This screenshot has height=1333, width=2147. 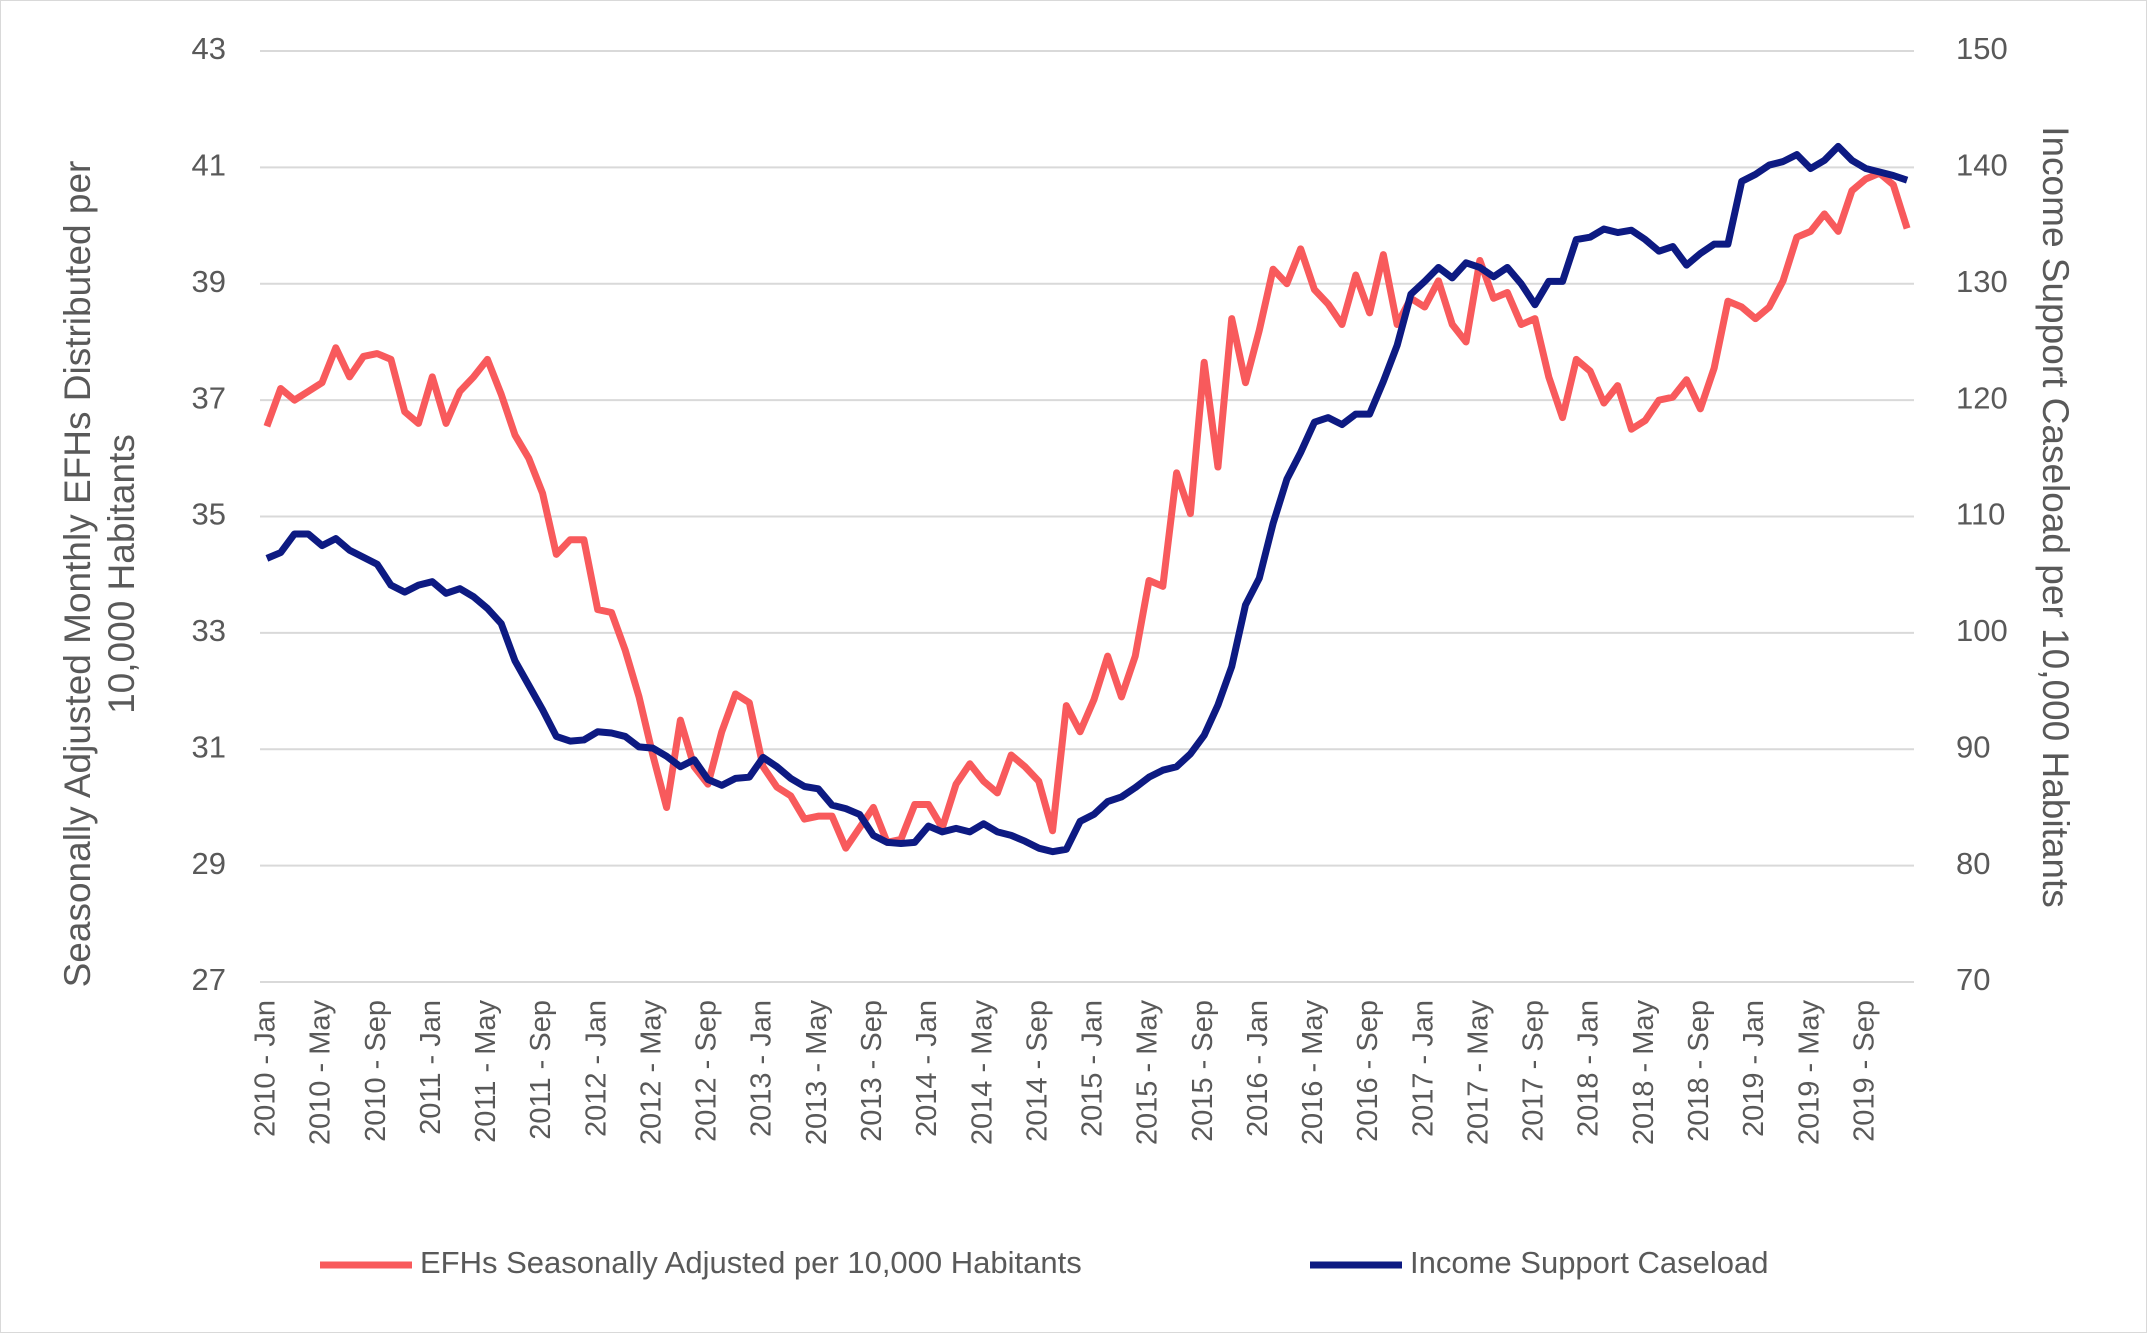 I want to click on y2-tick-label: 100, so click(x=1982, y=630).